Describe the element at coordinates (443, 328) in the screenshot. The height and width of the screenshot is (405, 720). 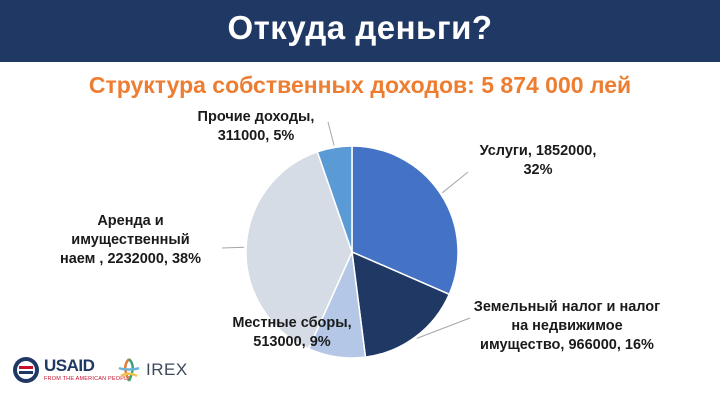
I see `leader-line-slice-land-tax` at that location.